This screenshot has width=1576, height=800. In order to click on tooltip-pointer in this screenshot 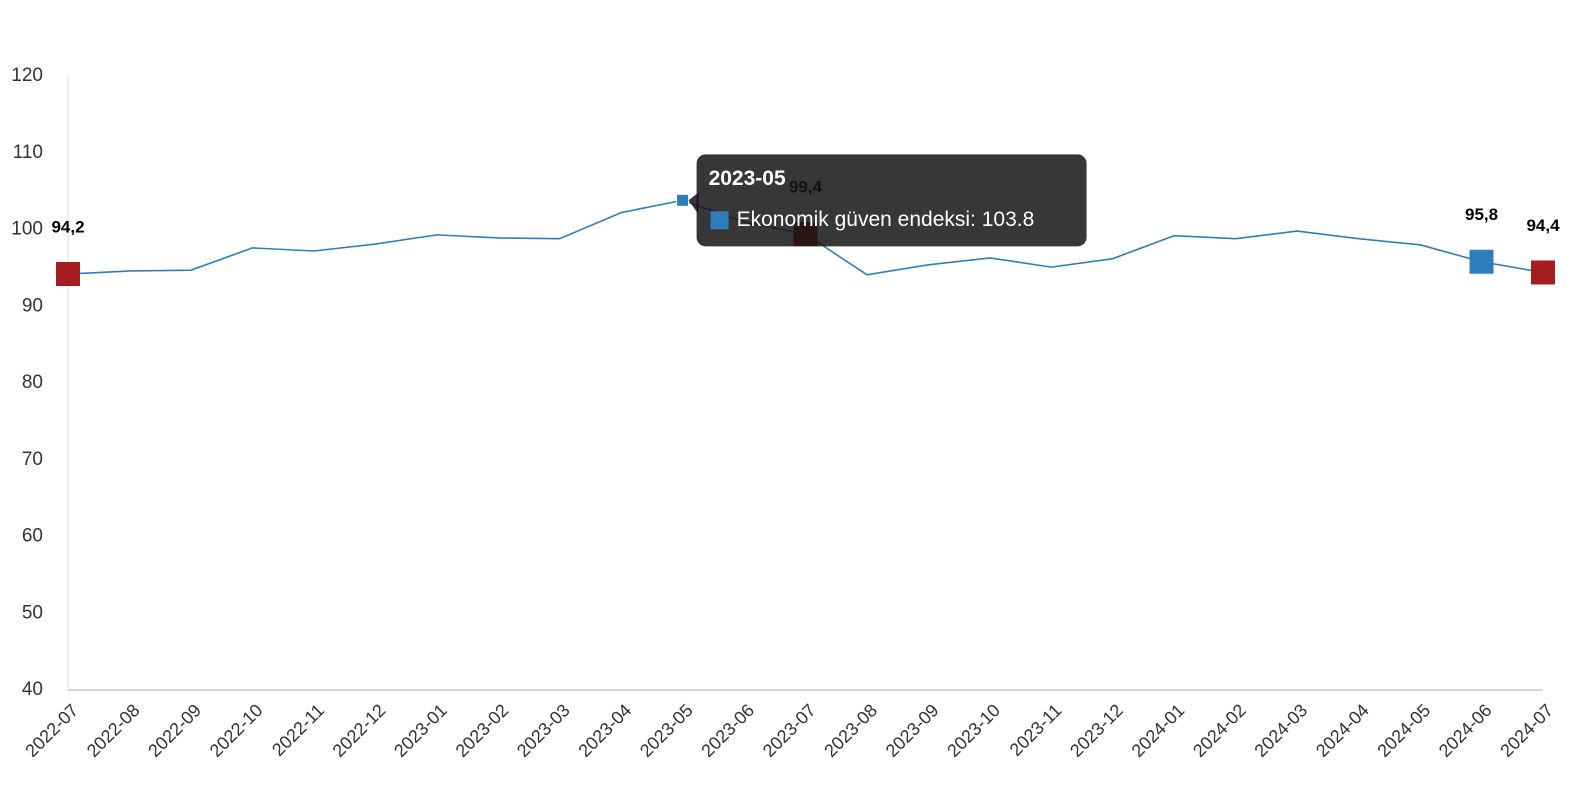, I will do `click(693, 203)`.